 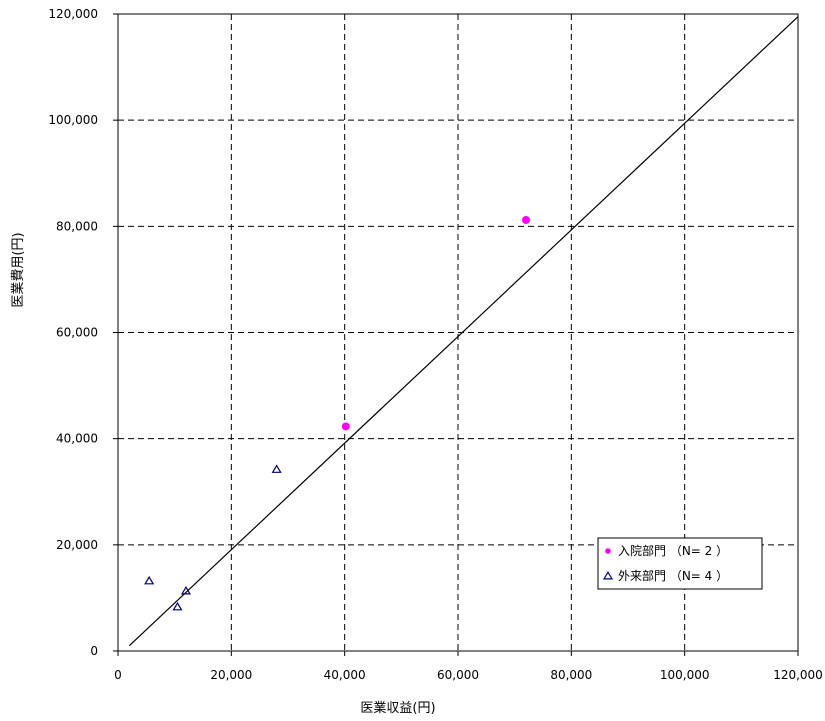 I want to click on y-tick-label: 80,000, so click(x=77, y=226).